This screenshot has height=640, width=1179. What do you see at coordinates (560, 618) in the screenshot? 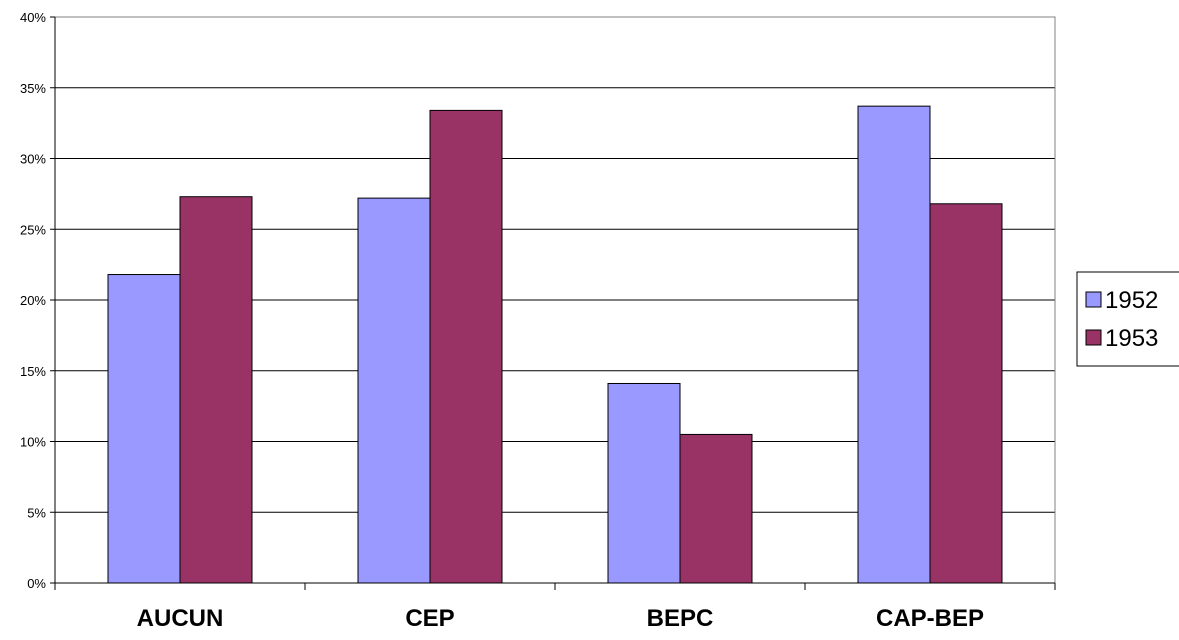
I see `x-category-labels: AUCUN CEP BEPC CAP-BEP` at bounding box center [560, 618].